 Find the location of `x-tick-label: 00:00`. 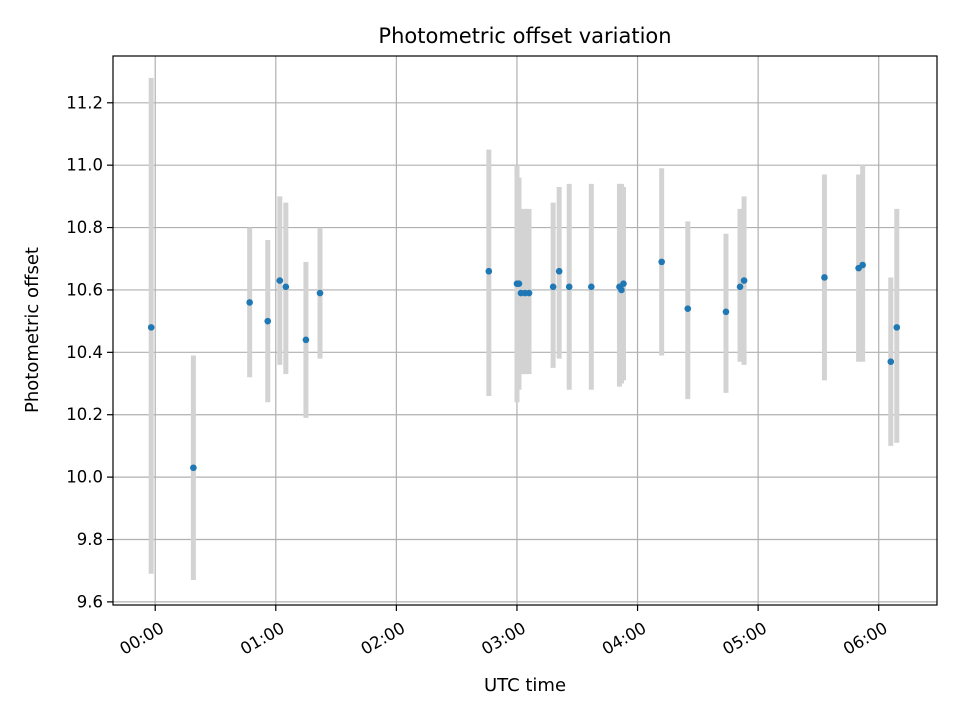

x-tick-label: 00:00 is located at coordinates (142, 638).